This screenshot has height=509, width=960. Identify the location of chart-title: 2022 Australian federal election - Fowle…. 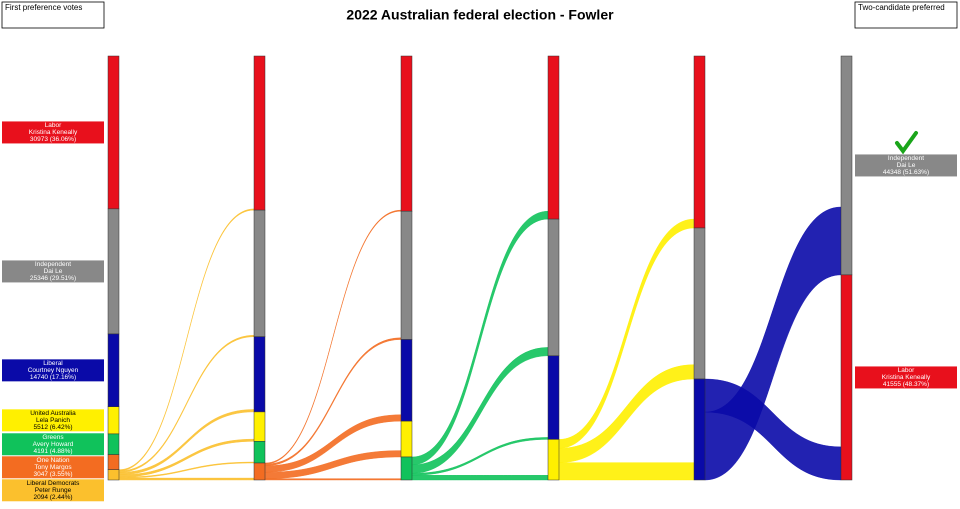
(480, 15).